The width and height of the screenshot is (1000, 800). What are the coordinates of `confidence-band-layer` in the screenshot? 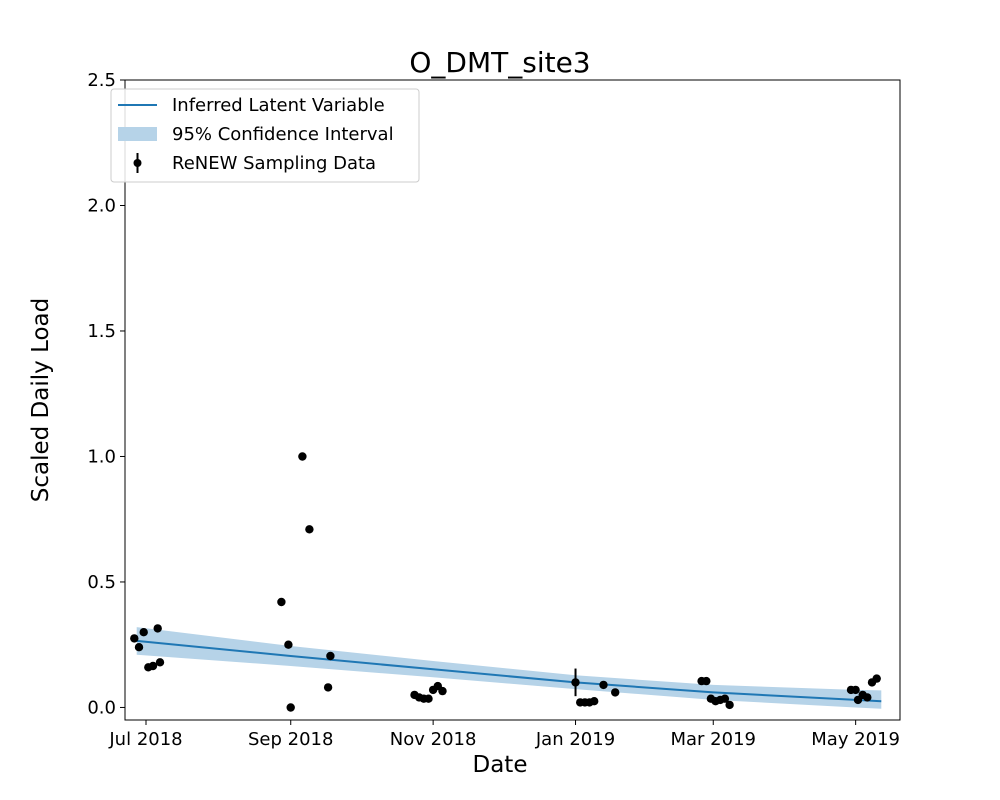 It's located at (509, 668).